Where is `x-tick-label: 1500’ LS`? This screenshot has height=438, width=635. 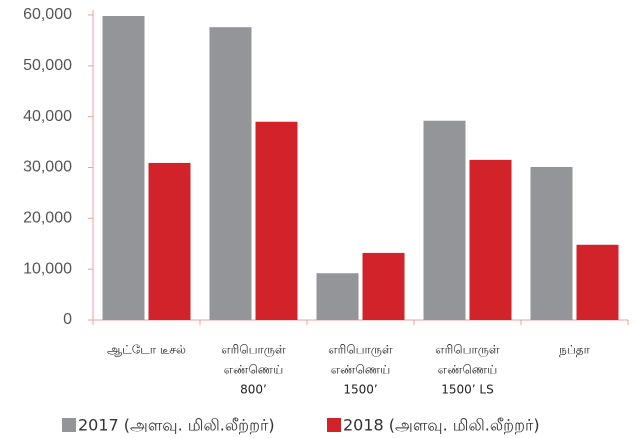 x-tick-label: 1500’ LS is located at coordinates (467, 390).